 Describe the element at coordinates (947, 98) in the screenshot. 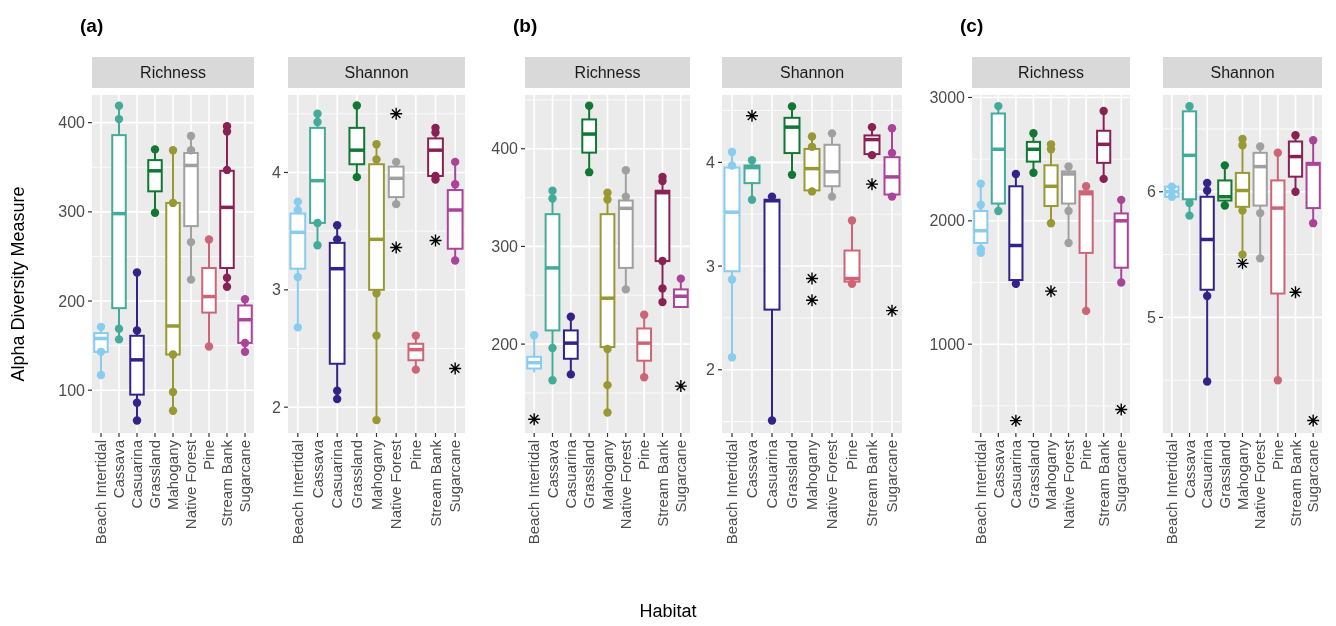

I see `y-tick-label: 3000` at that location.